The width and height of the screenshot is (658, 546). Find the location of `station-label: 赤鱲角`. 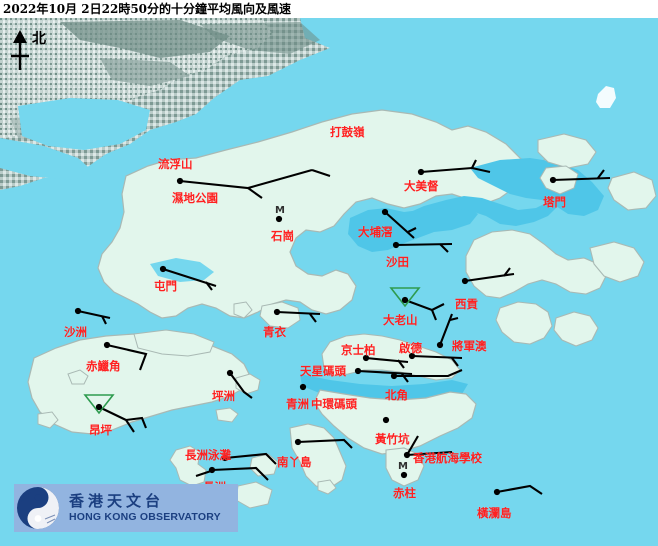

station-label: 赤鱲角 is located at coordinates (103, 366).